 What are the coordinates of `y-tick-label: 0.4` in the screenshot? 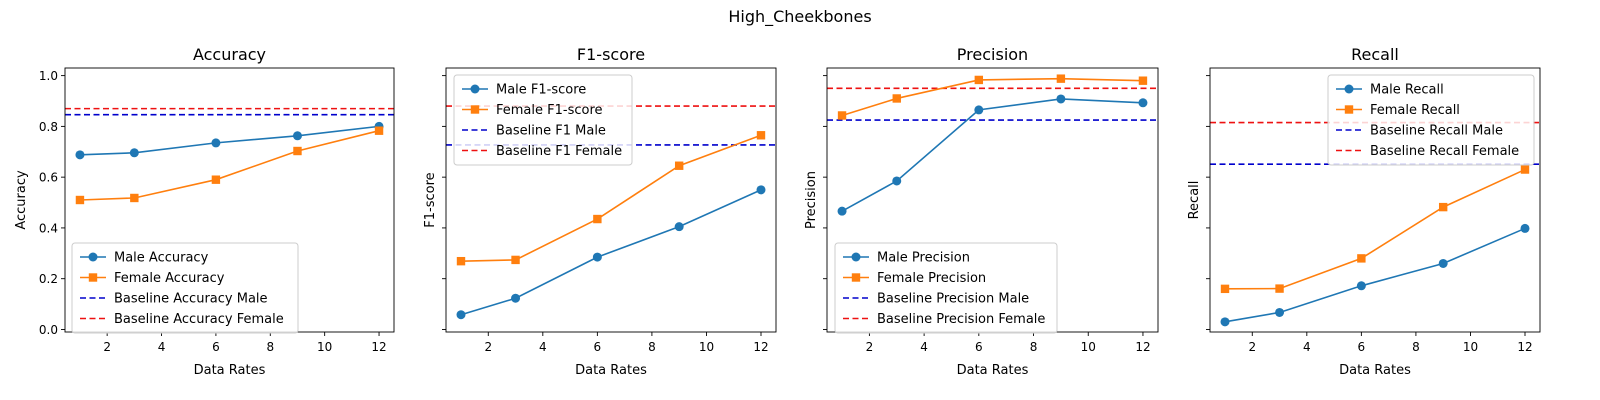 It's located at (48, 228).